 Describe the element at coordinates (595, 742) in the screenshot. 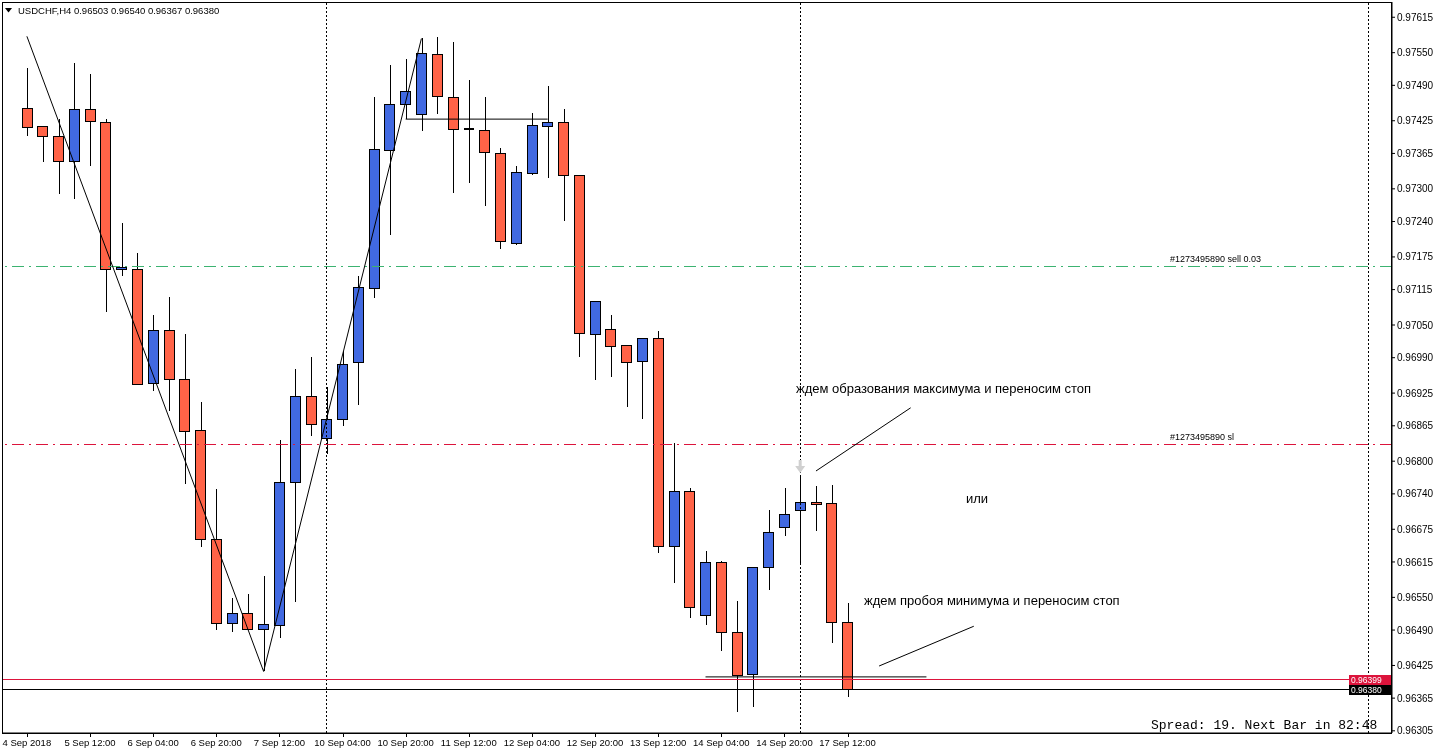

I see `x-tick-label: 12 Sep 20:00` at that location.